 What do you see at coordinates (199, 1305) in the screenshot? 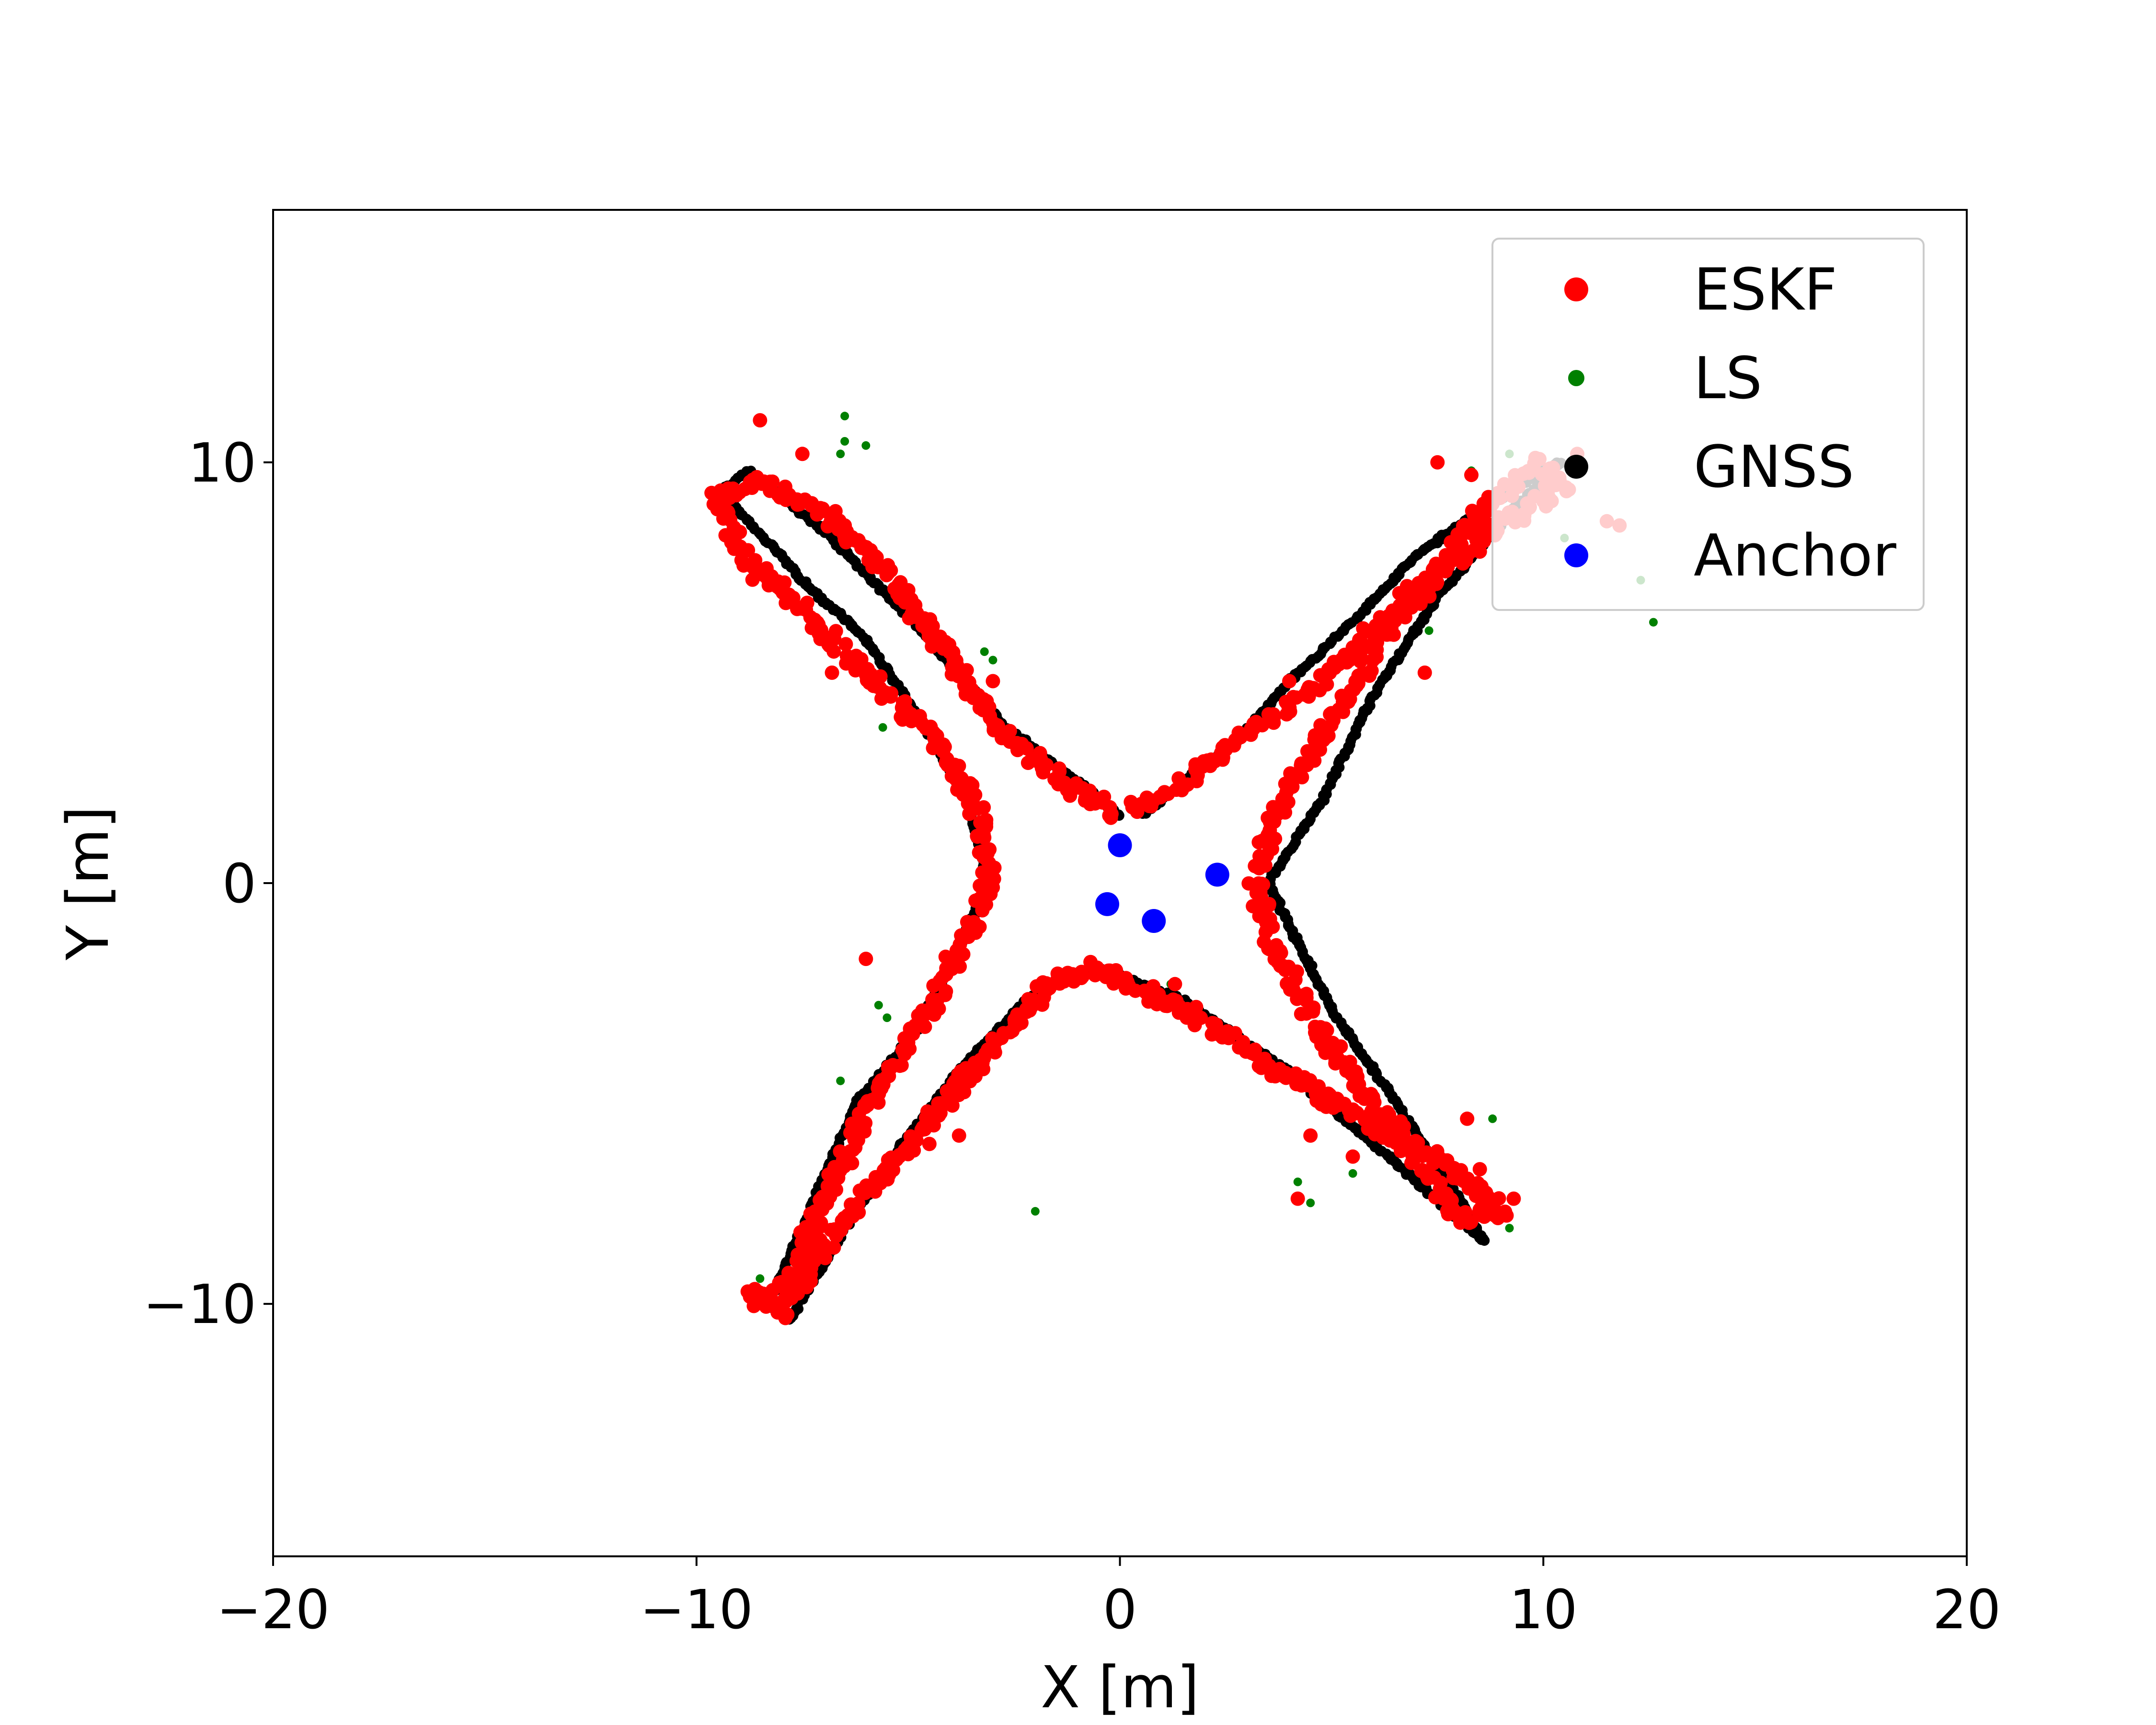
I see `y-tick-label: −10` at bounding box center [199, 1305].